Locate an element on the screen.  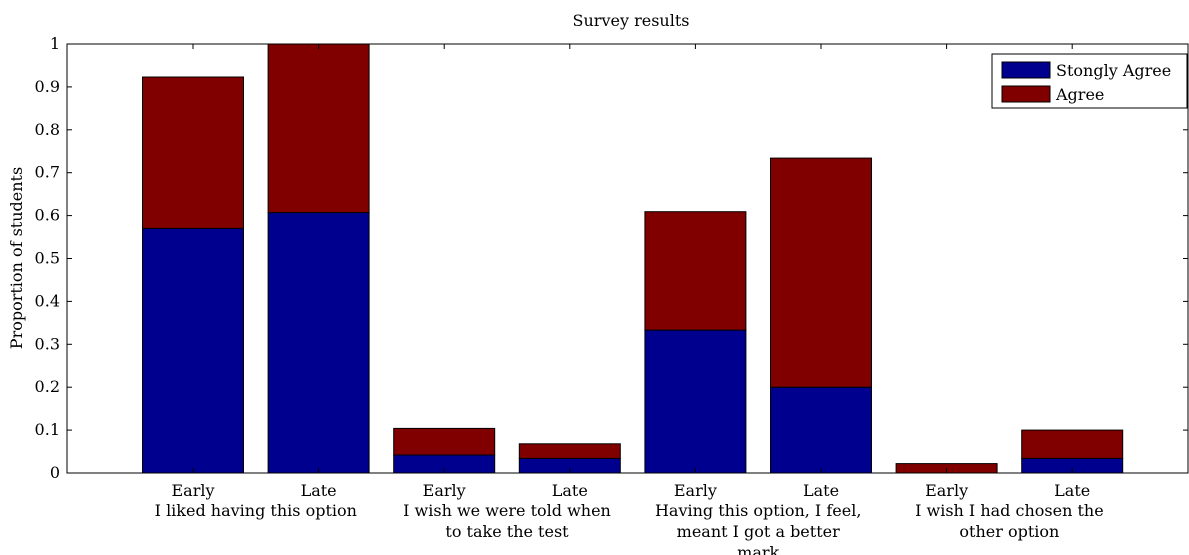
legend-label: Stongly Agree is located at coordinates (1113, 70).